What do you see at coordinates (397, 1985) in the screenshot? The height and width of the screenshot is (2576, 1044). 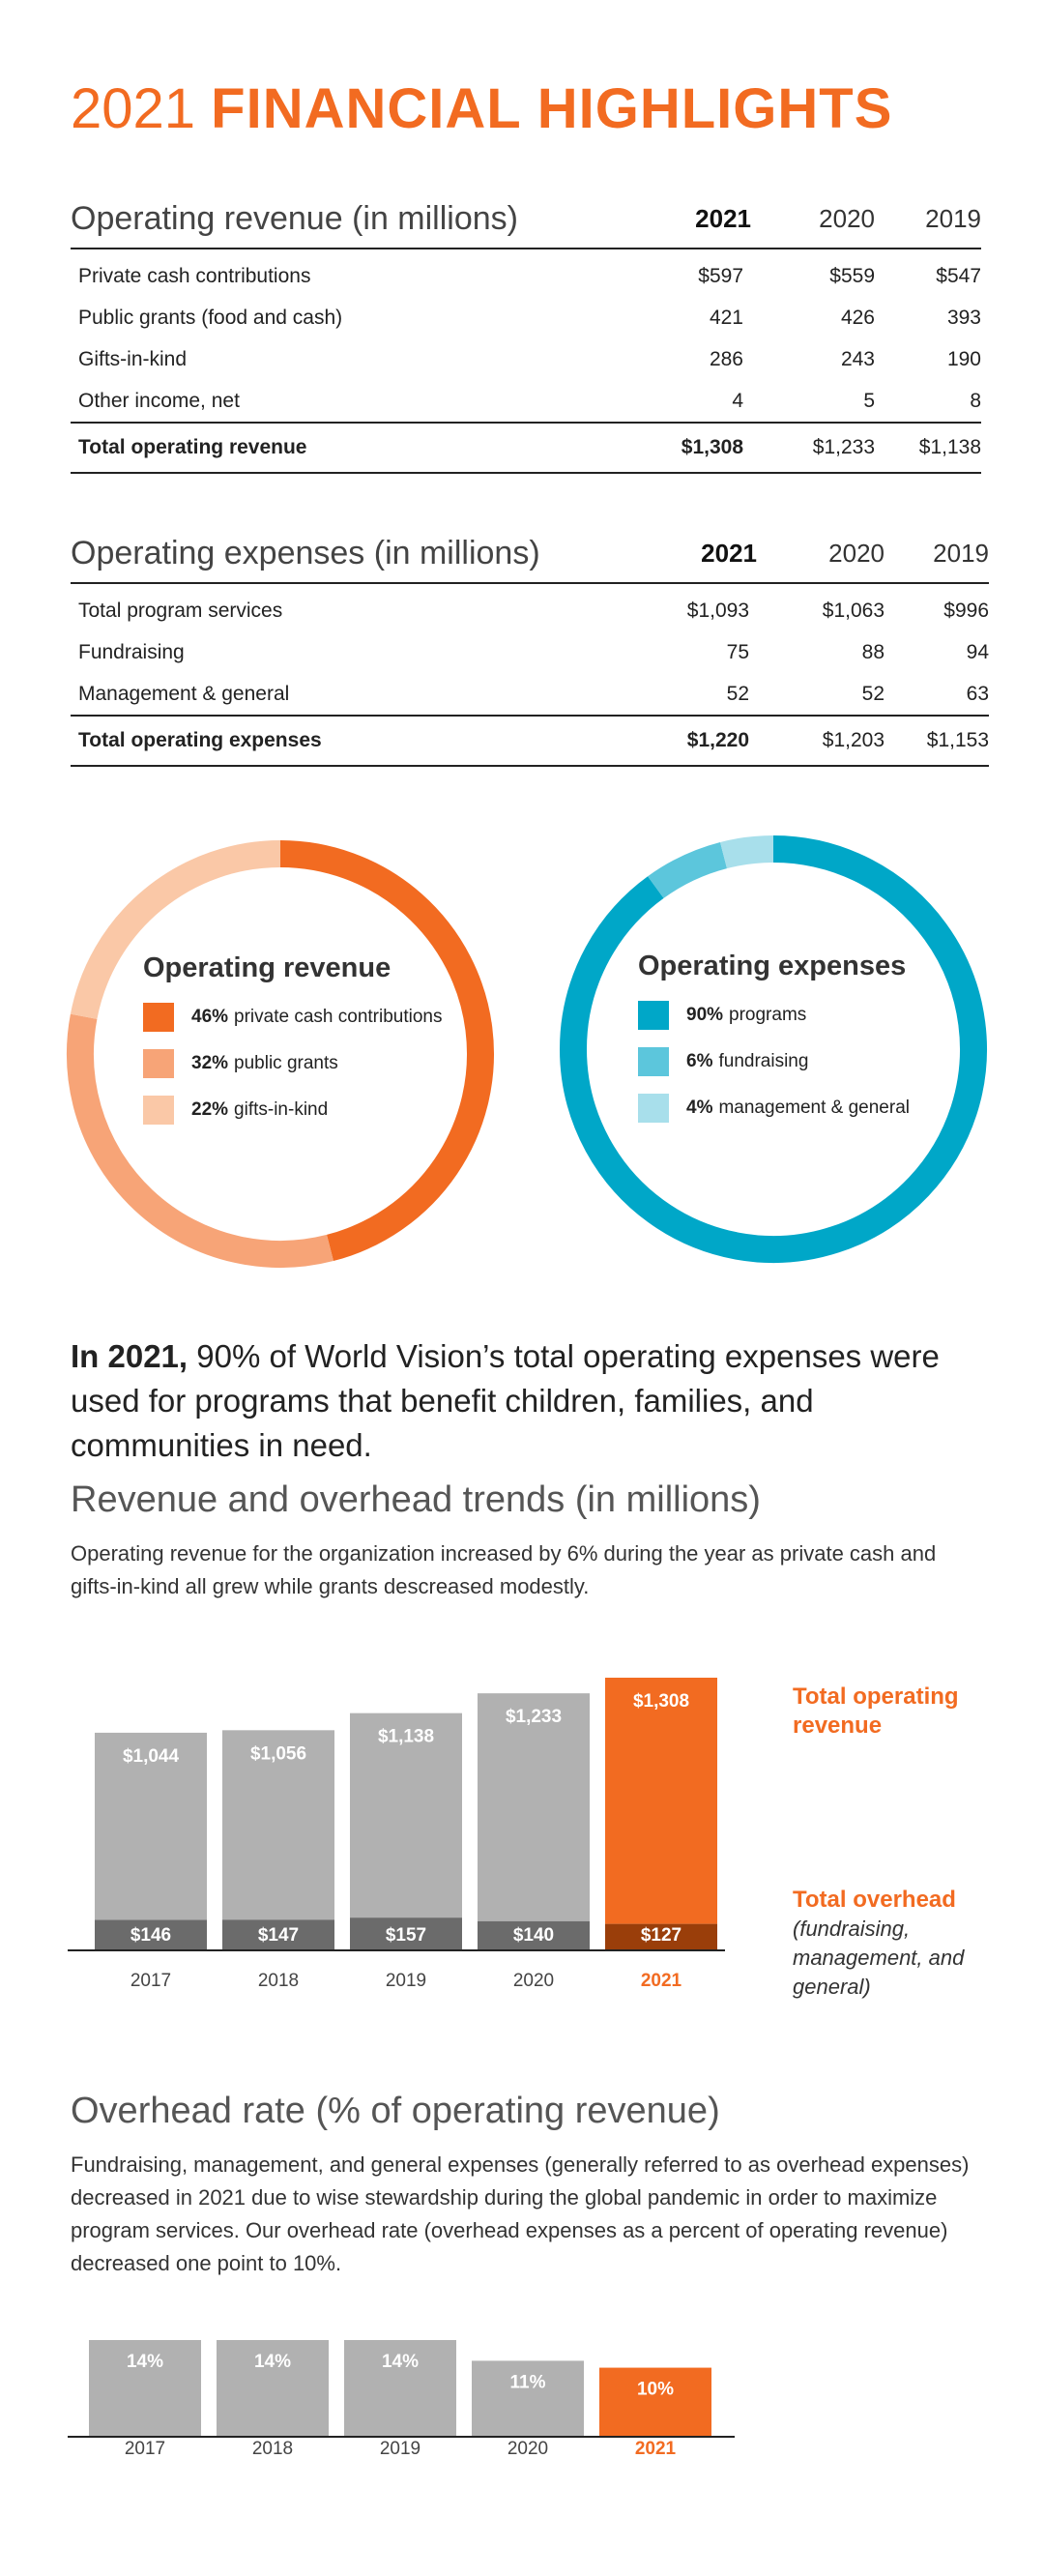 I see `trends-x-axis: 2017 2018 2019 2020 2021` at bounding box center [397, 1985].